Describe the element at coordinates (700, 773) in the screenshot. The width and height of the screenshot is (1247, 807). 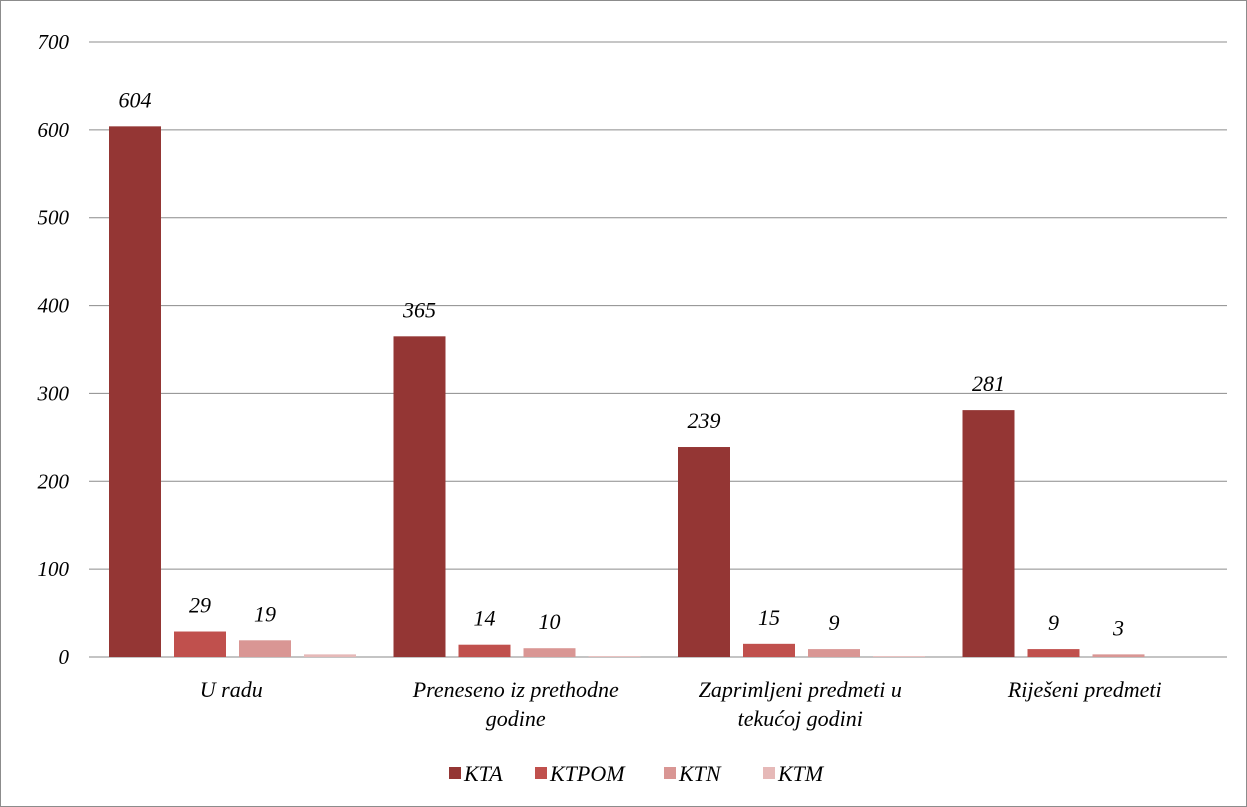
I see `legend-label-ktn: KTN` at that location.